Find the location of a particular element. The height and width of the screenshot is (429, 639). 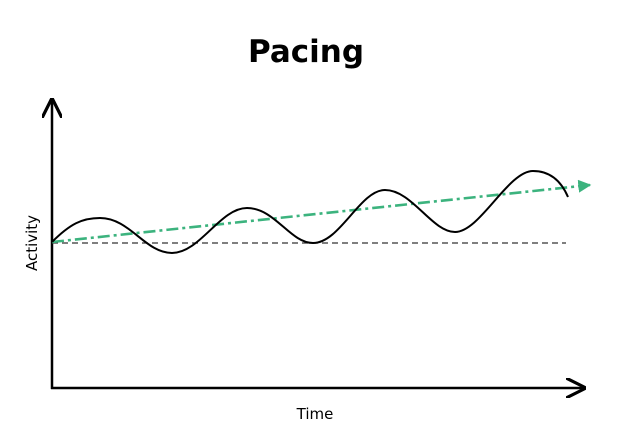

diagram-title: Pacing is located at coordinates (306, 52).